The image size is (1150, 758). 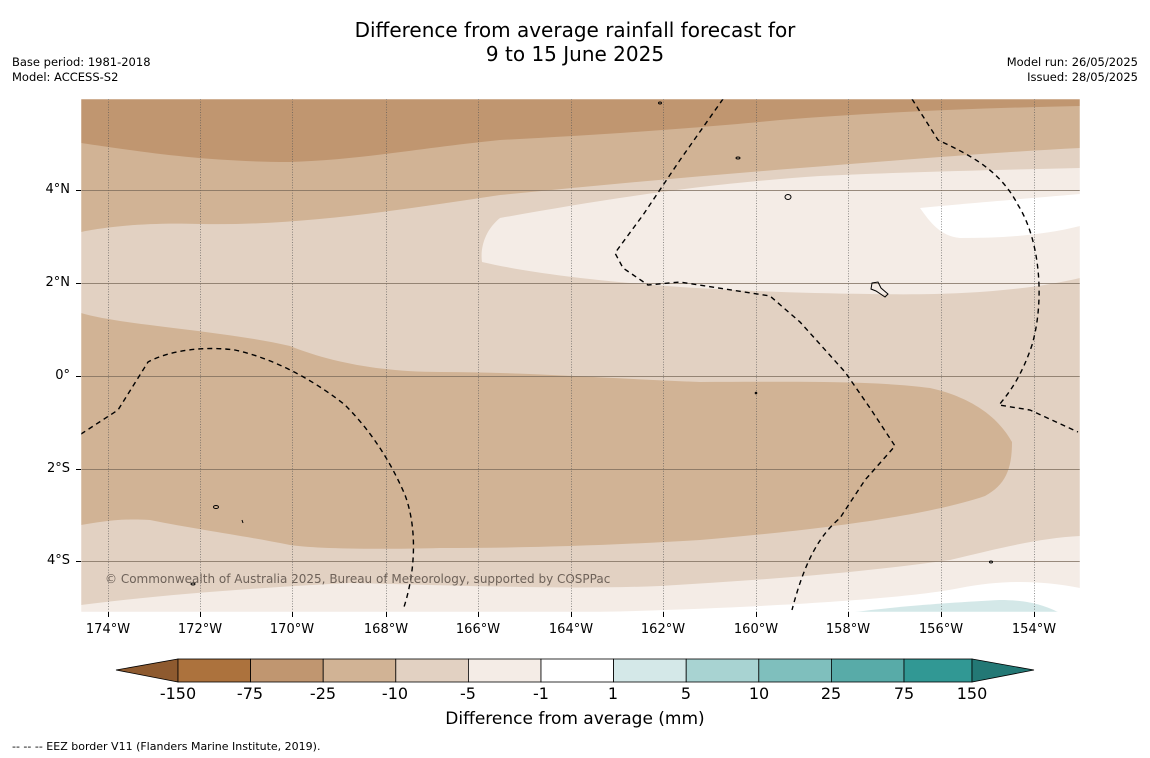 I want to click on colorbar-tick-6: 1, so click(x=613, y=693).